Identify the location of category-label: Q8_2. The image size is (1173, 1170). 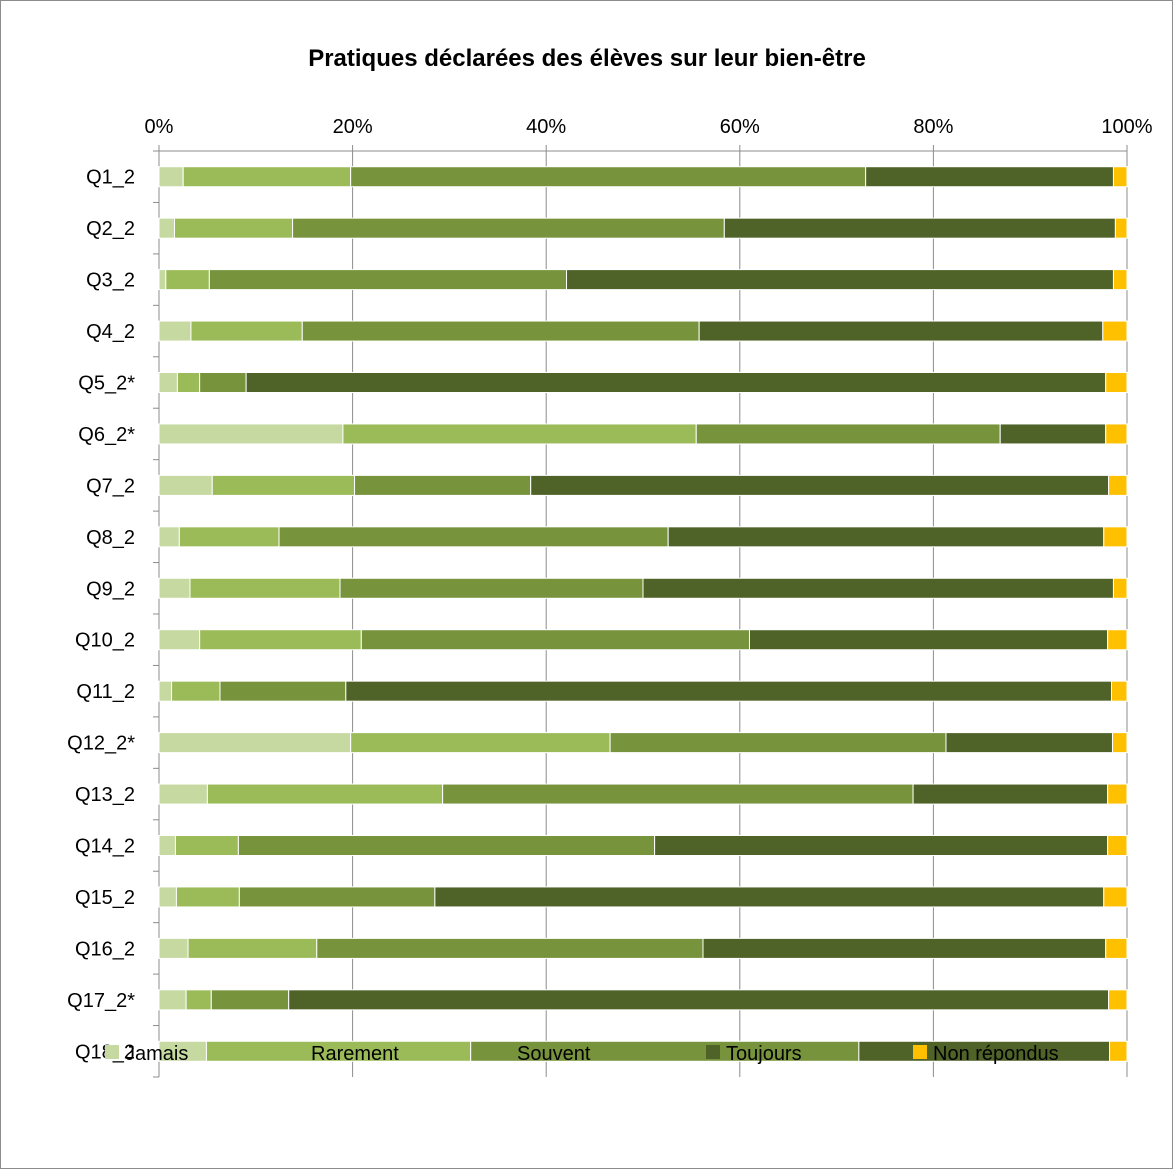
(110, 538).